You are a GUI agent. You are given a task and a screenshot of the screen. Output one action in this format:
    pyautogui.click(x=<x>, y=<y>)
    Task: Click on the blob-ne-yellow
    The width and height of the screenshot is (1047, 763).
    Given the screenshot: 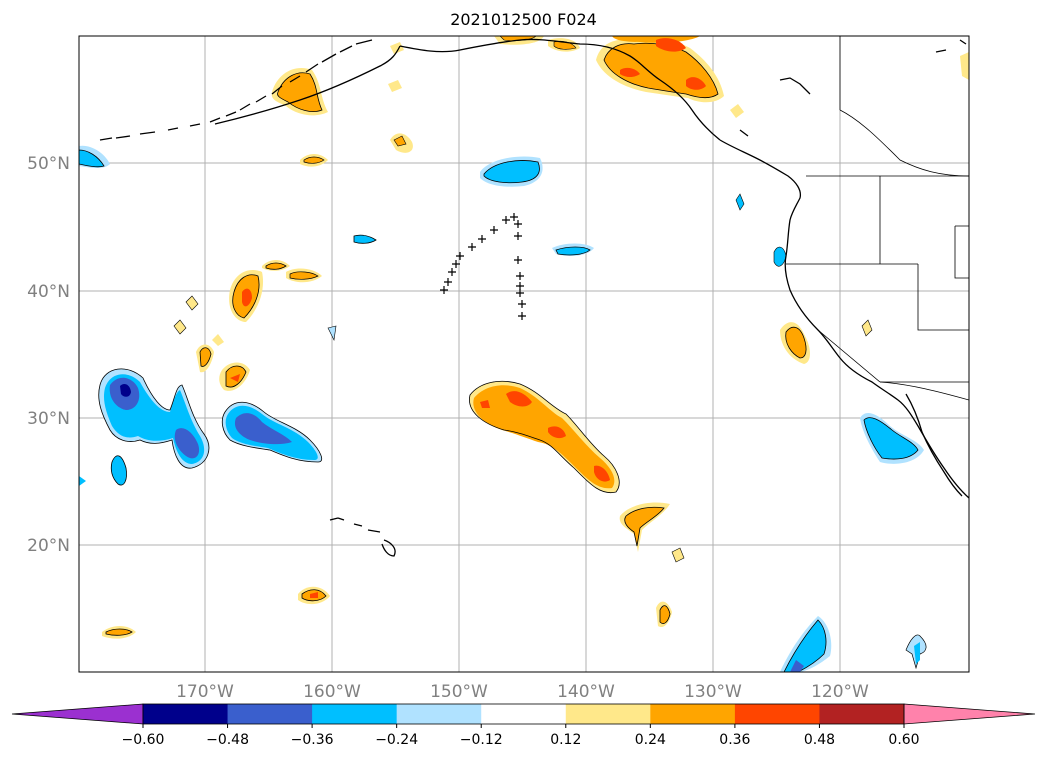 What is the action you would take?
    pyautogui.click(x=964, y=66)
    